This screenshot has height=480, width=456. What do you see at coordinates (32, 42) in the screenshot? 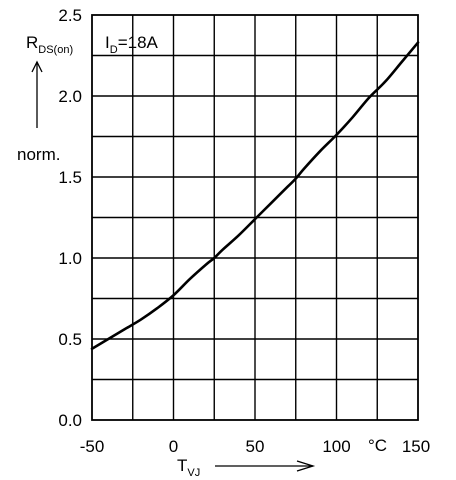
I see `y-axis-label-main: R` at bounding box center [32, 42].